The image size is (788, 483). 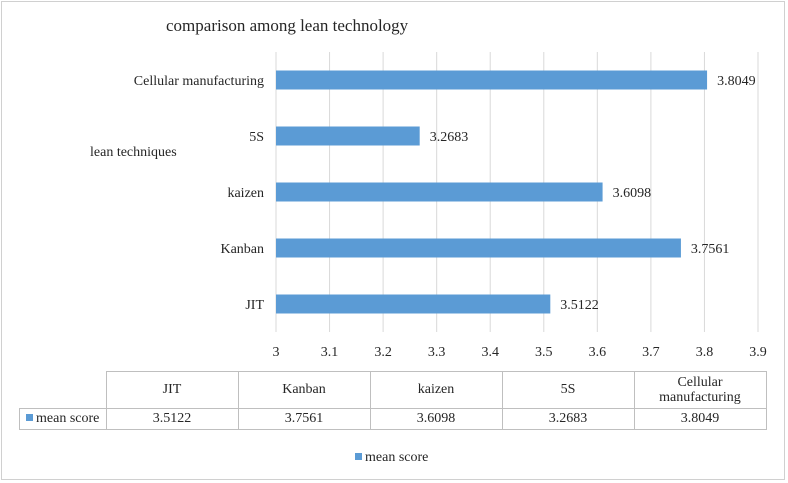 I want to click on data-table-header-row: JIT Kanban kaizen 5S Cellular manufacturing, so click(x=393, y=390).